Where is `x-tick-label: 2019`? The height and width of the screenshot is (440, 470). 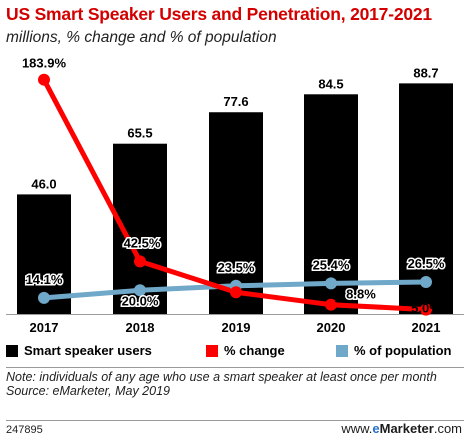
x-tick-label: 2019 is located at coordinates (236, 327).